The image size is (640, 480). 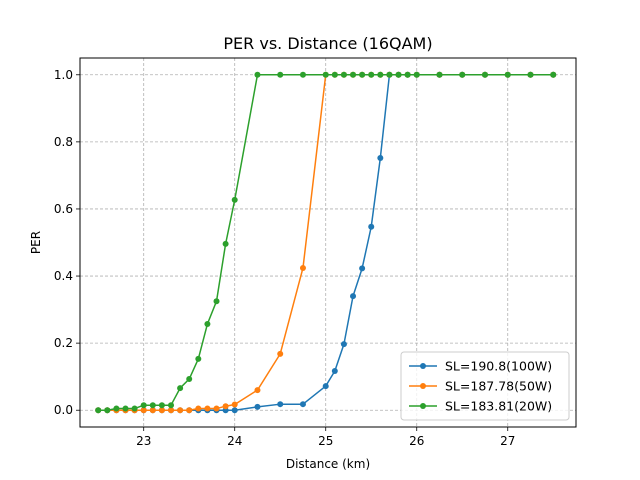 What do you see at coordinates (327, 43) in the screenshot?
I see `chart-title: PER vs. Distance (16QAM)` at bounding box center [327, 43].